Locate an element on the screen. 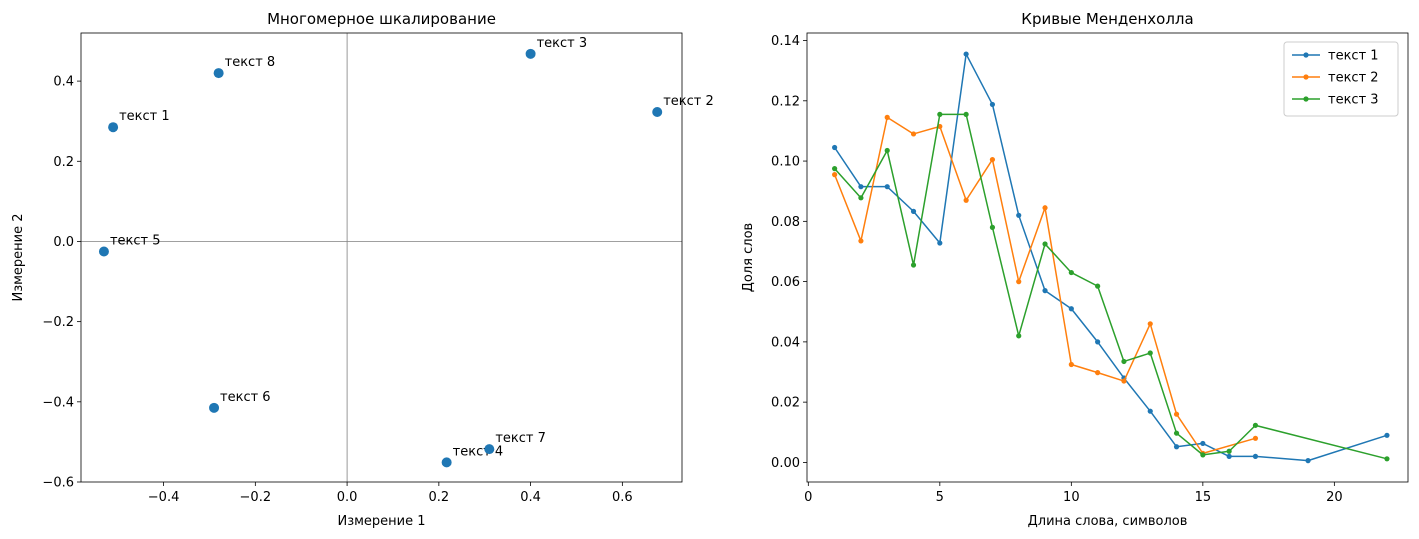 This screenshot has height=539, width=1419. mendenhall-x-tick-label: 0 is located at coordinates (808, 497).